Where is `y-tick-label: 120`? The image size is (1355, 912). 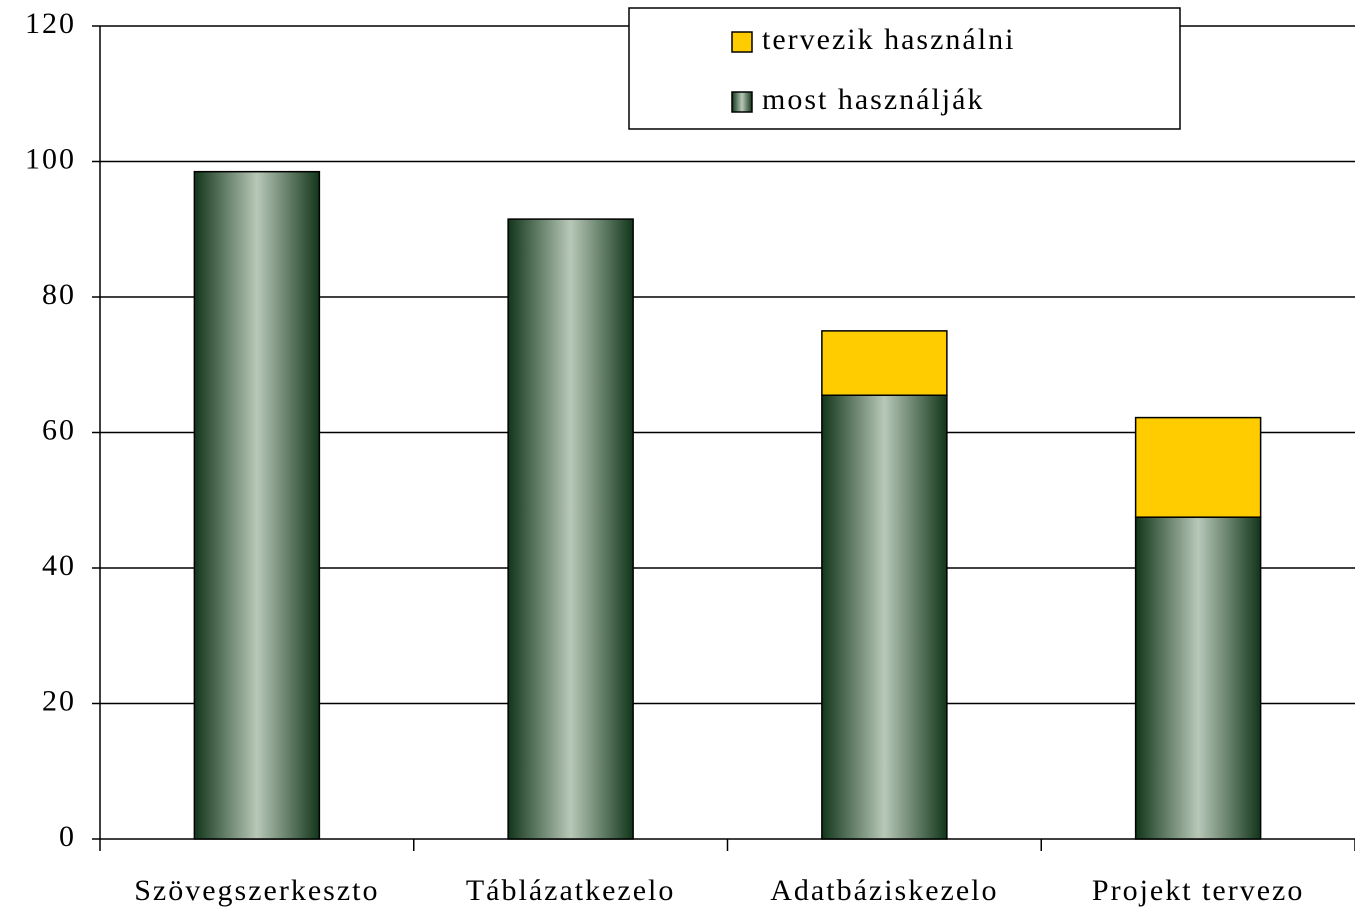
y-tick-label: 120 is located at coordinates (50, 23).